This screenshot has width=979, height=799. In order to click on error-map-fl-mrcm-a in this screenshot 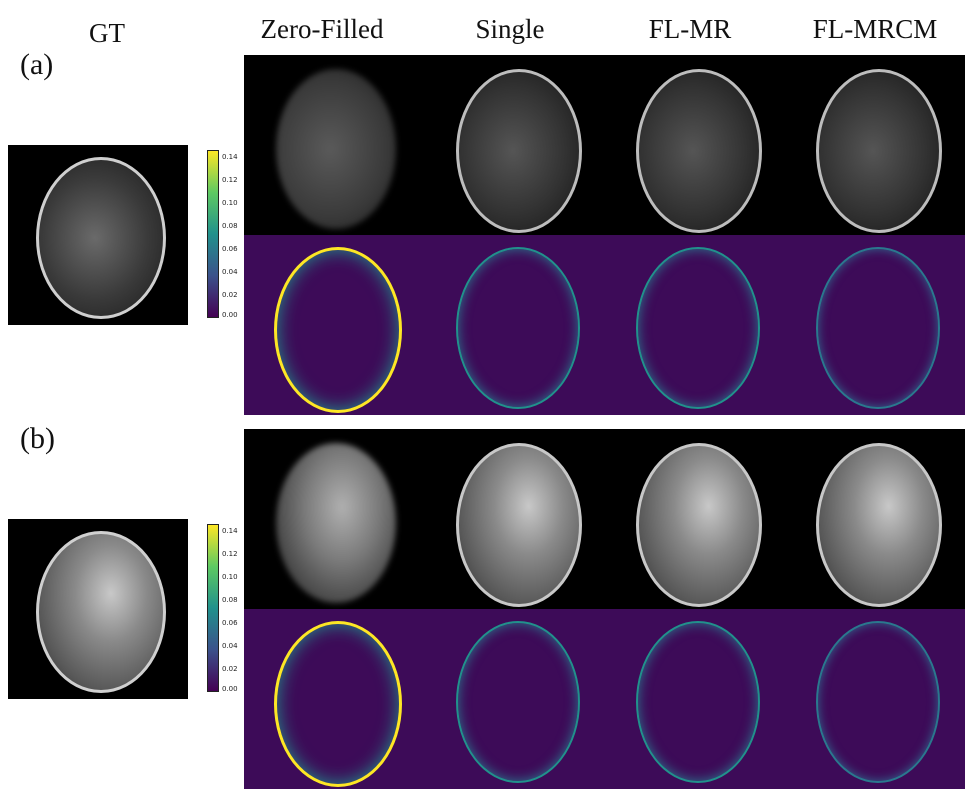, I will do `click(878, 328)`.